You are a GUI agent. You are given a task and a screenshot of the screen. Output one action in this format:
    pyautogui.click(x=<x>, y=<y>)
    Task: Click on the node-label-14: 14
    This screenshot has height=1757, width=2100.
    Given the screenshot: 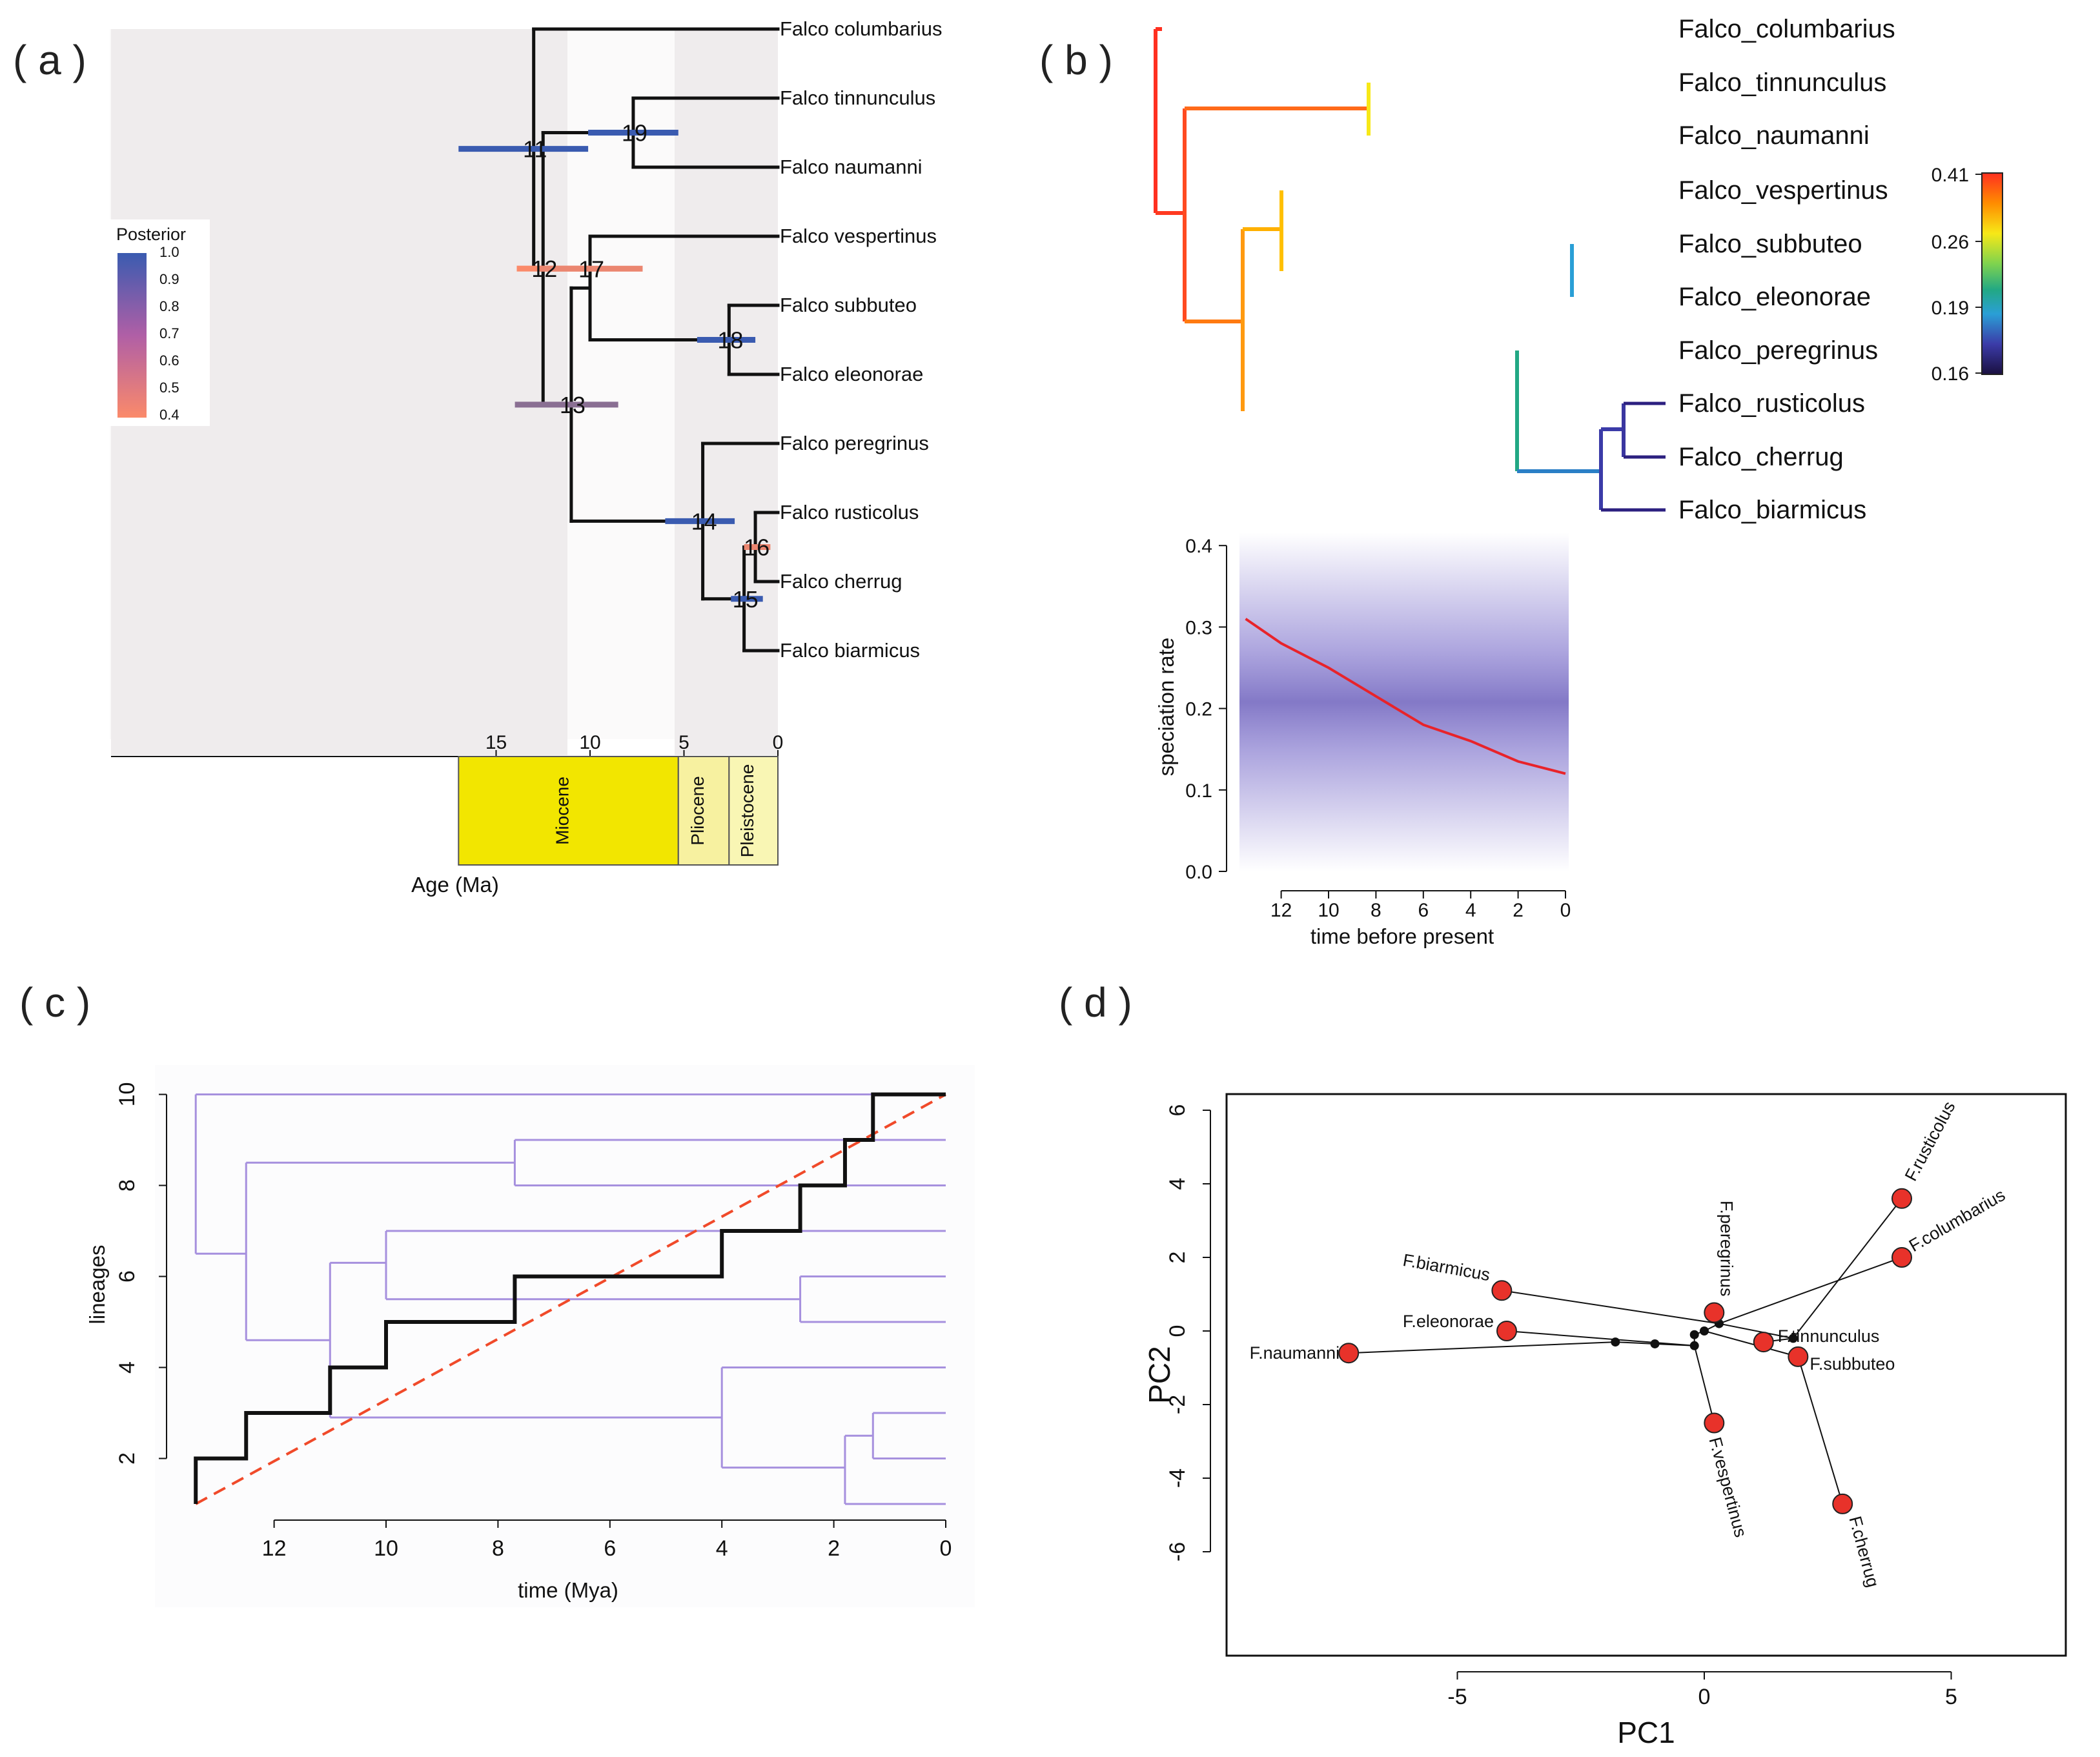 What is the action you would take?
    pyautogui.click(x=704, y=521)
    